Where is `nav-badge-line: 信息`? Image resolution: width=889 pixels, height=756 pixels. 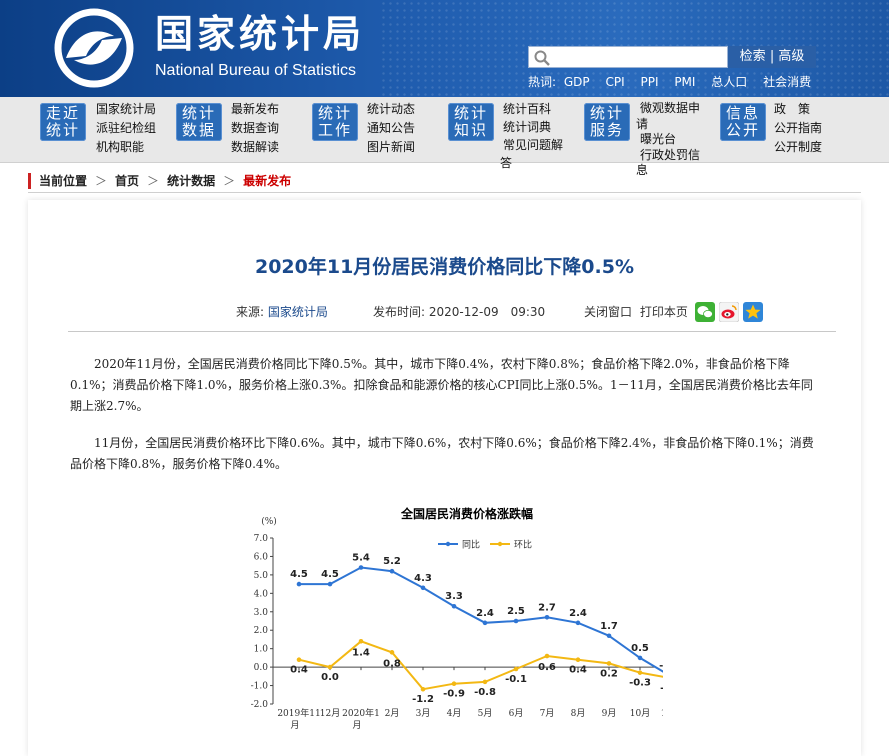 nav-badge-line: 信息 is located at coordinates (742, 113).